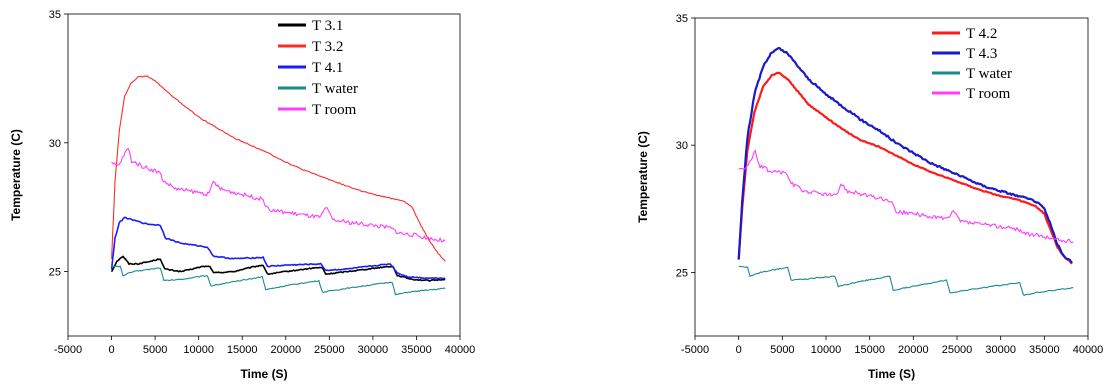 The image size is (1110, 386). What do you see at coordinates (981, 34) in the screenshot?
I see `legend-label: T 4.2` at bounding box center [981, 34].